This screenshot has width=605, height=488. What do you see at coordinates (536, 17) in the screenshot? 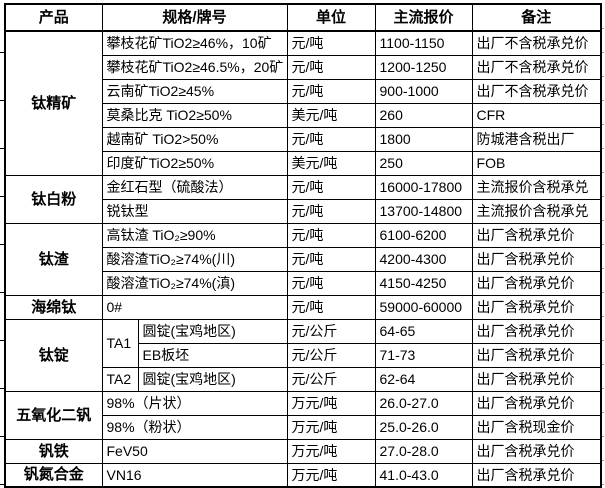
I see `header-note: 备注` at bounding box center [536, 17].